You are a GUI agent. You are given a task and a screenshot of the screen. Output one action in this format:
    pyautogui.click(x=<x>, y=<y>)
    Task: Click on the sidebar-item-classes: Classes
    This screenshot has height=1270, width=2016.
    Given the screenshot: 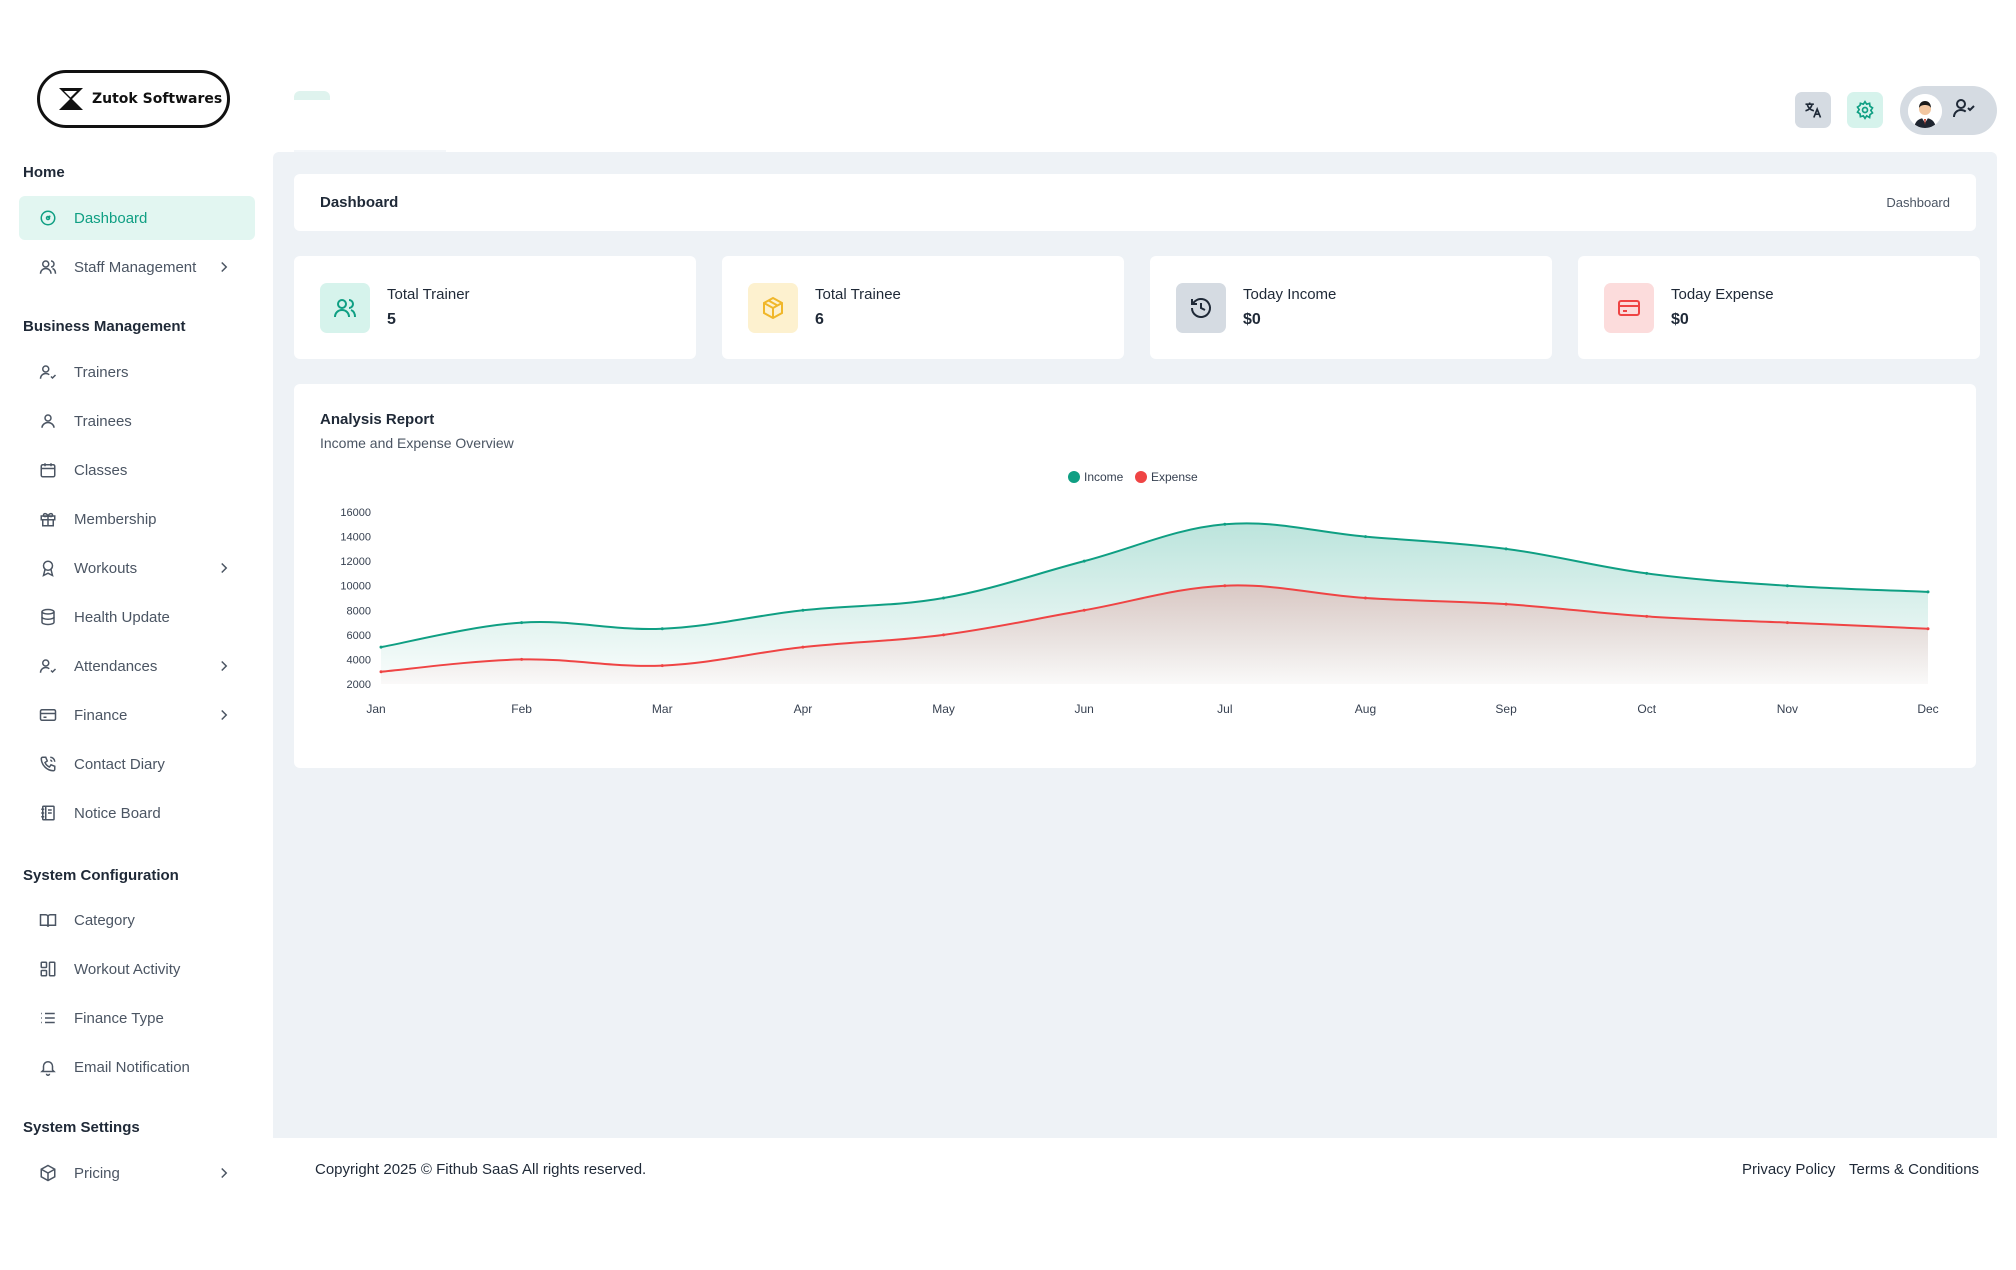 What is the action you would take?
    pyautogui.click(x=137, y=470)
    